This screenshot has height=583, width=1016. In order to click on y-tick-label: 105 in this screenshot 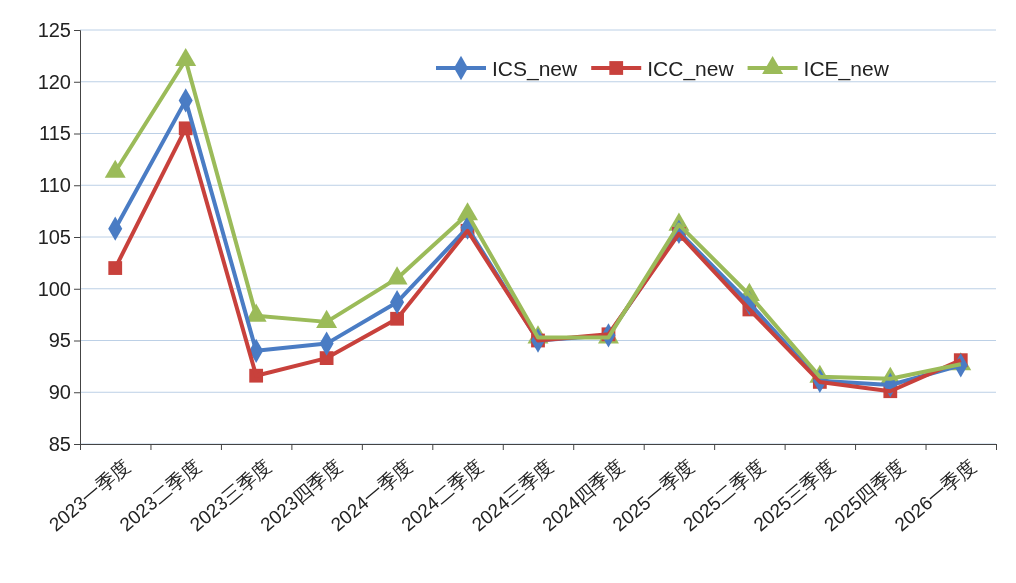, I will do `click(54, 236)`.